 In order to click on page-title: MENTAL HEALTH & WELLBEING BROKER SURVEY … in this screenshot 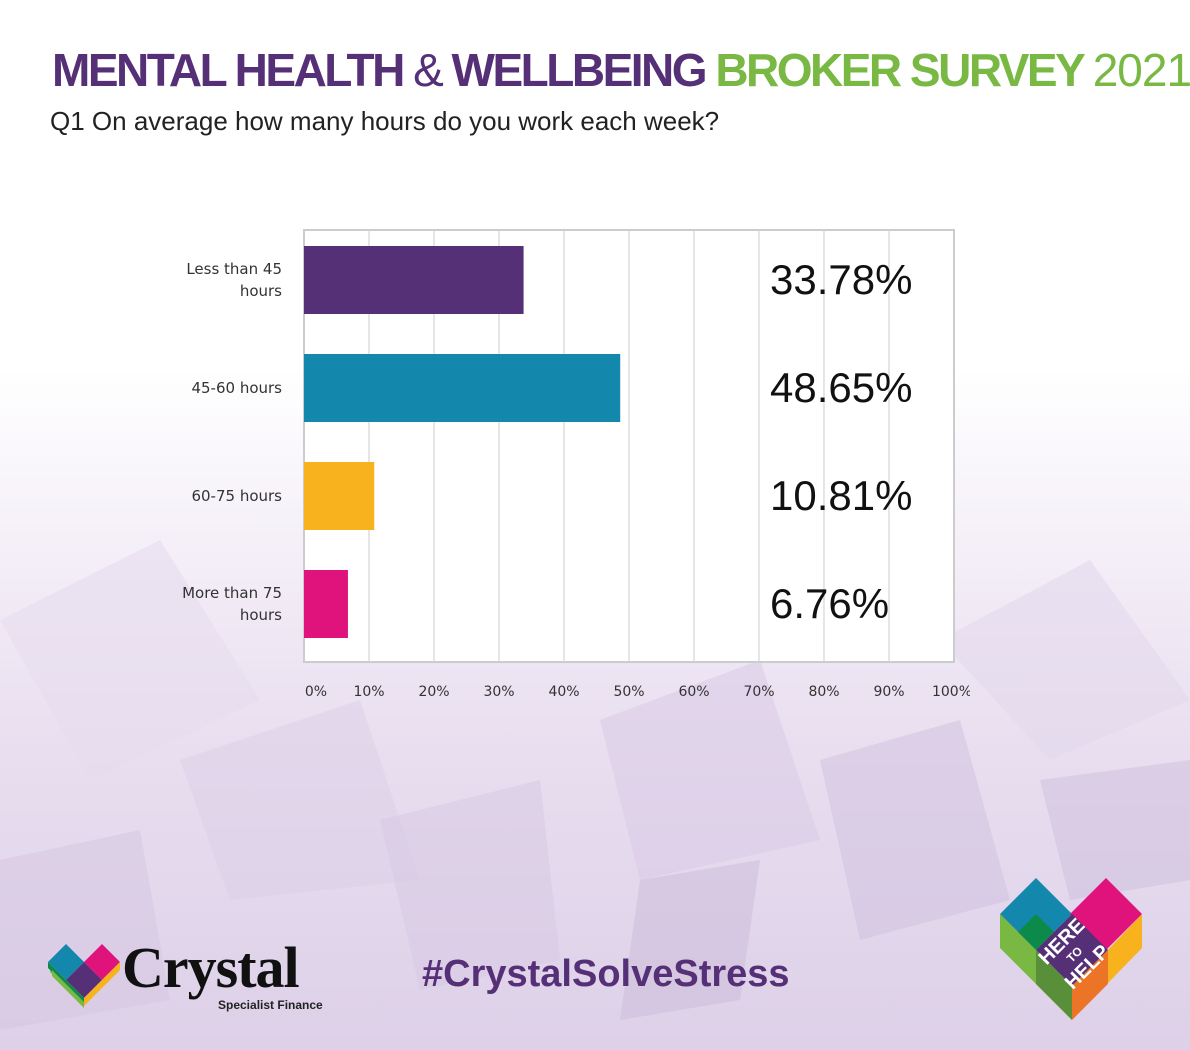, I will do `click(621, 70)`.